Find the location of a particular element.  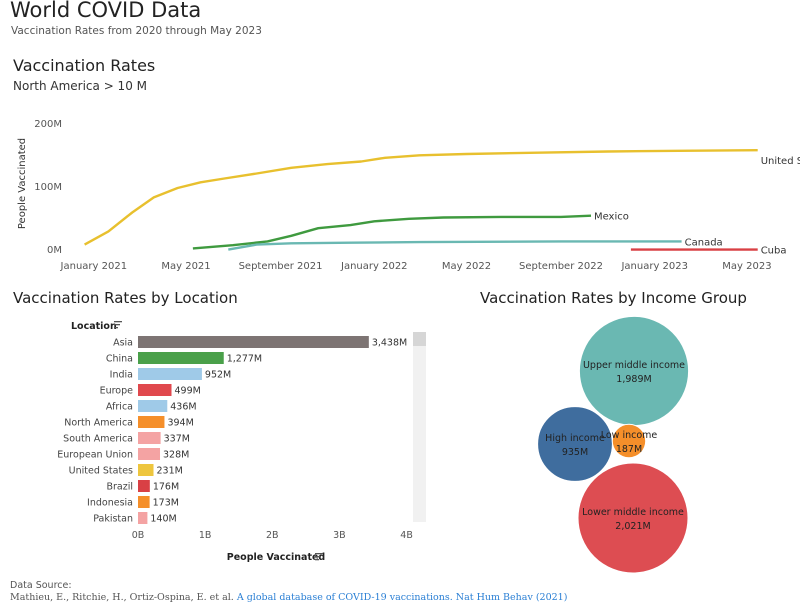

bubble-lower-middle-income is located at coordinates (633, 518).